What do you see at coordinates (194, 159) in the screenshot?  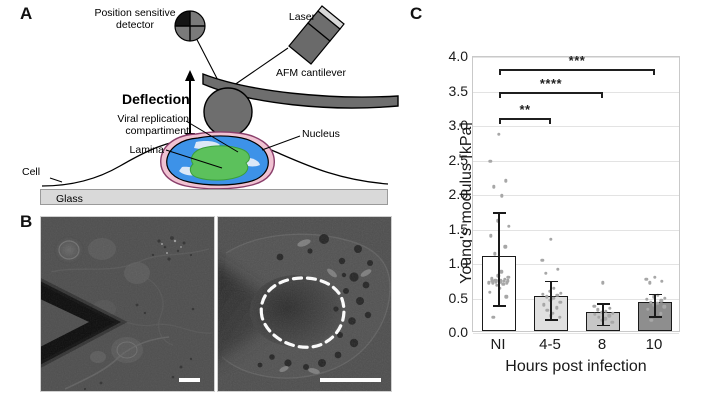 I see `leader-line-lamina` at bounding box center [194, 159].